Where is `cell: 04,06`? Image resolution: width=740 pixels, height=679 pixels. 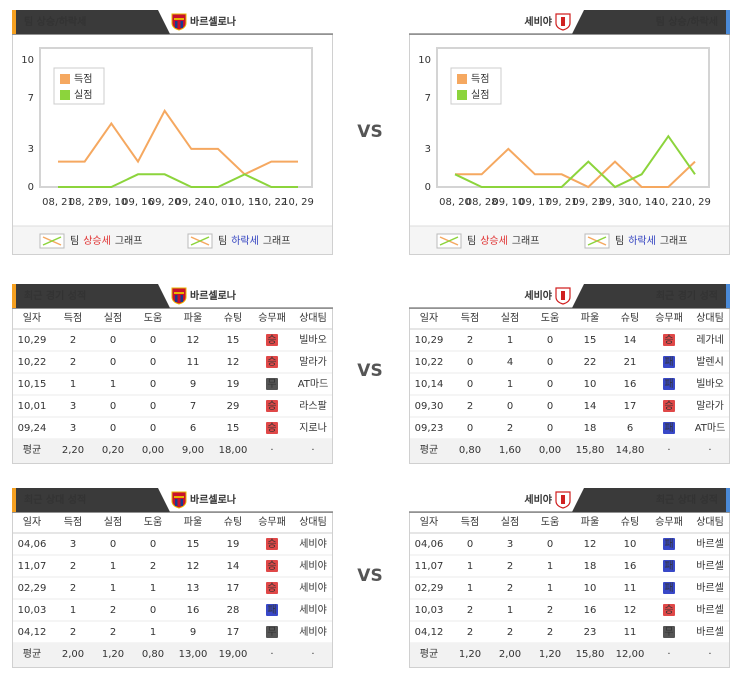
cell: 04,06 is located at coordinates (429, 544).